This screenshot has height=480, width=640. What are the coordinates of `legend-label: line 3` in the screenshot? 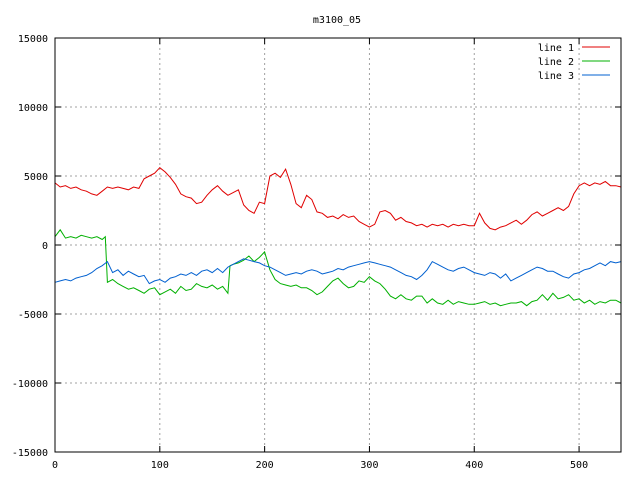 It's located at (556, 76).